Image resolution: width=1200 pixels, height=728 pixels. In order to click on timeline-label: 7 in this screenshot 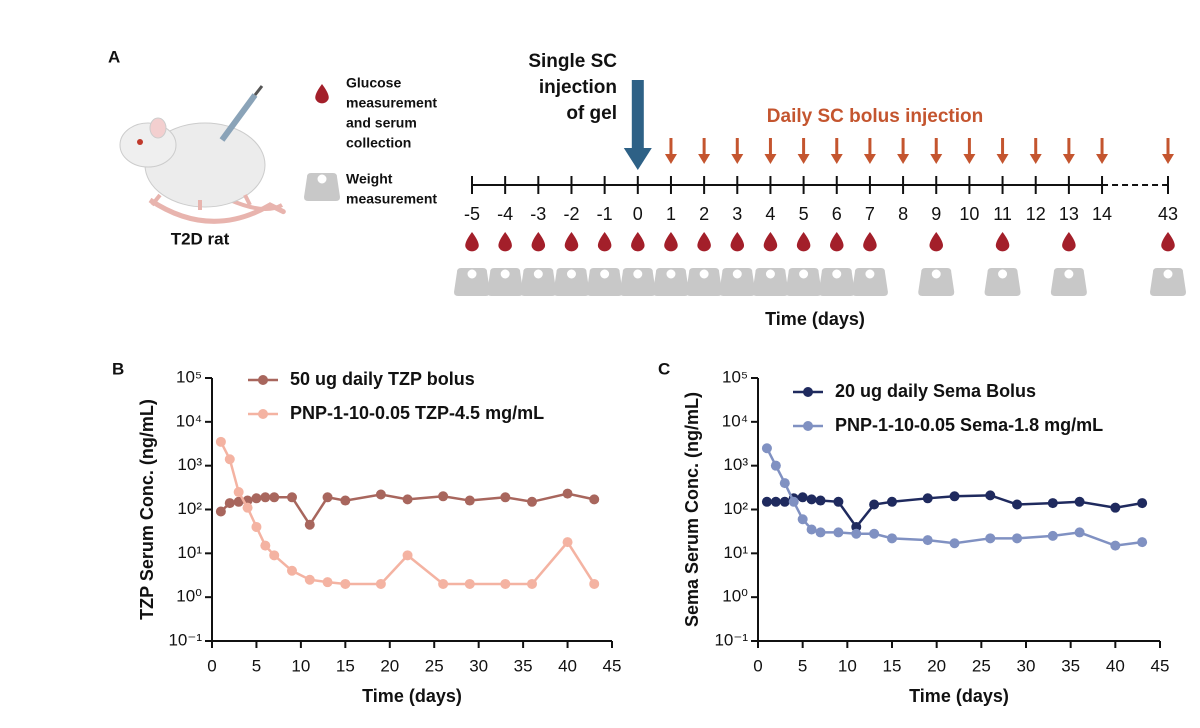, I will do `click(870, 214)`.